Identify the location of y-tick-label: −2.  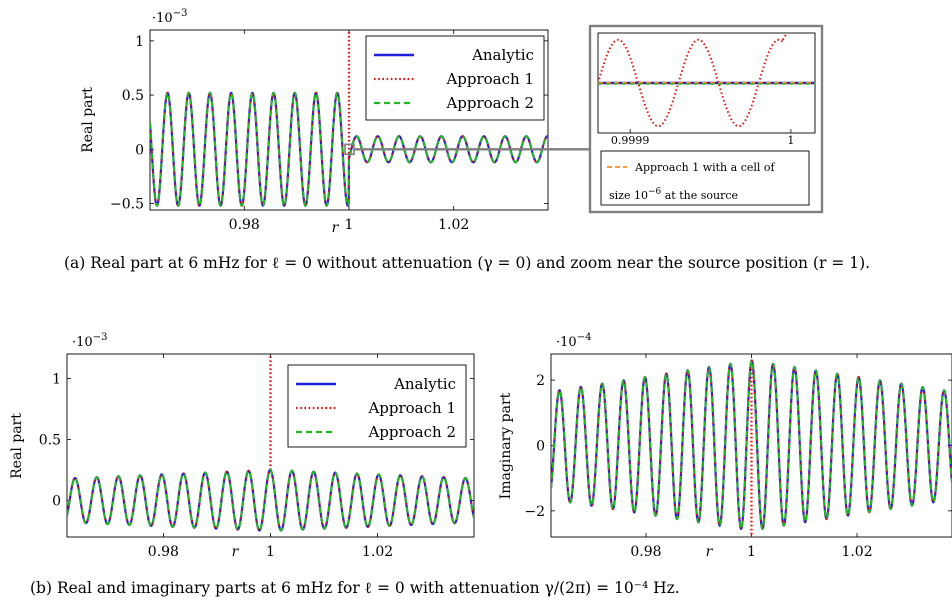
(534, 512).